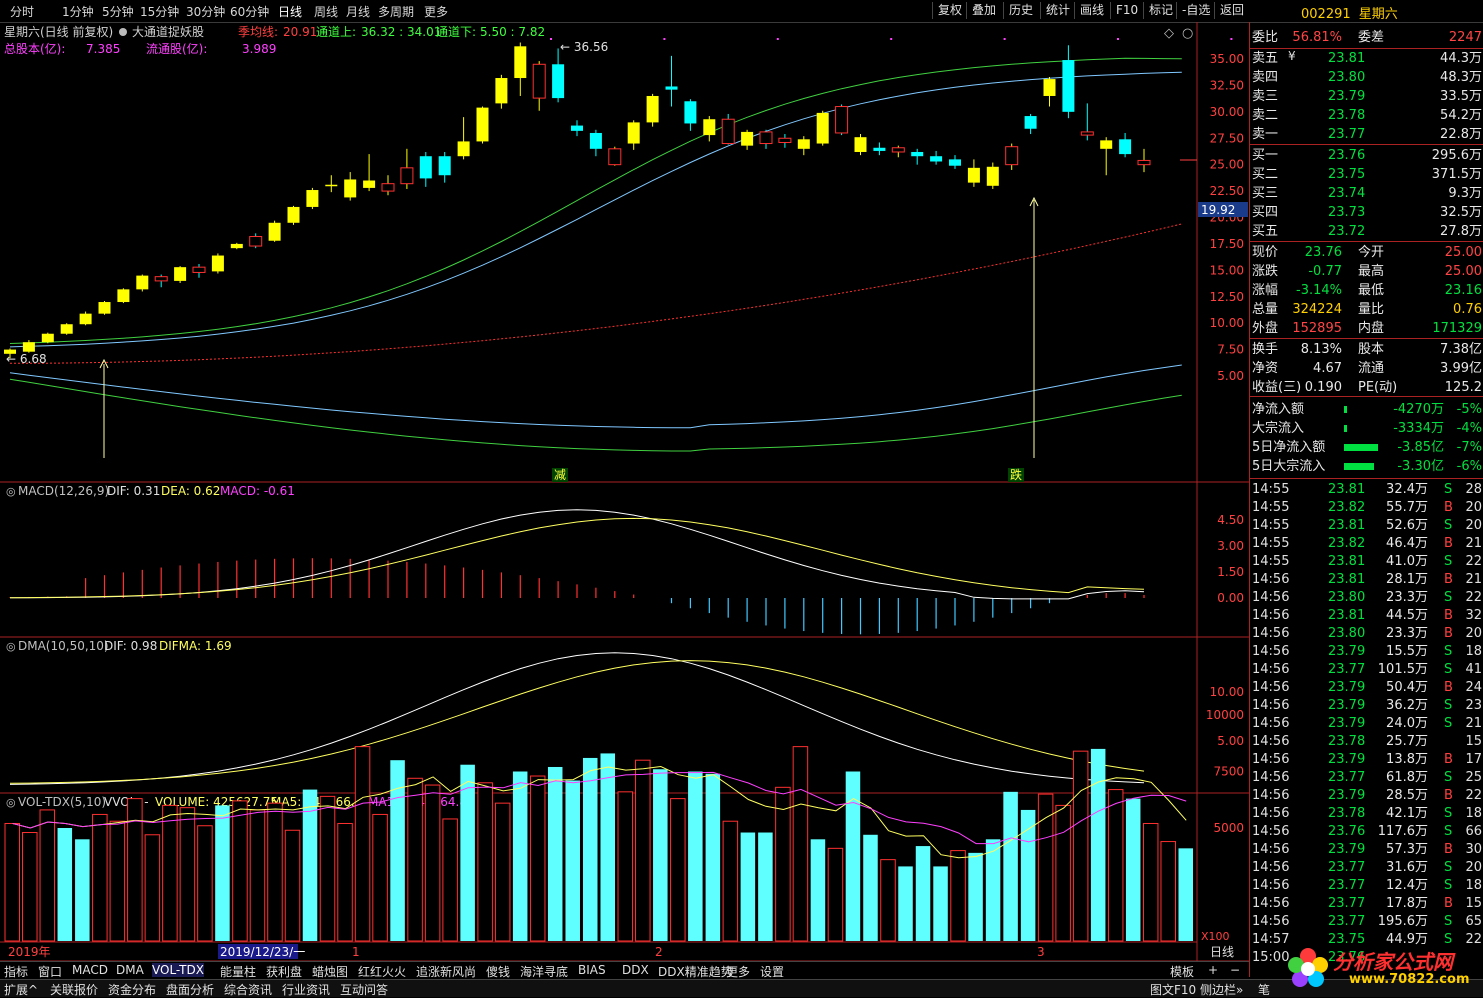  Describe the element at coordinates (1461, 96) in the screenshot. I see `ask-volume: 33.5万` at that location.